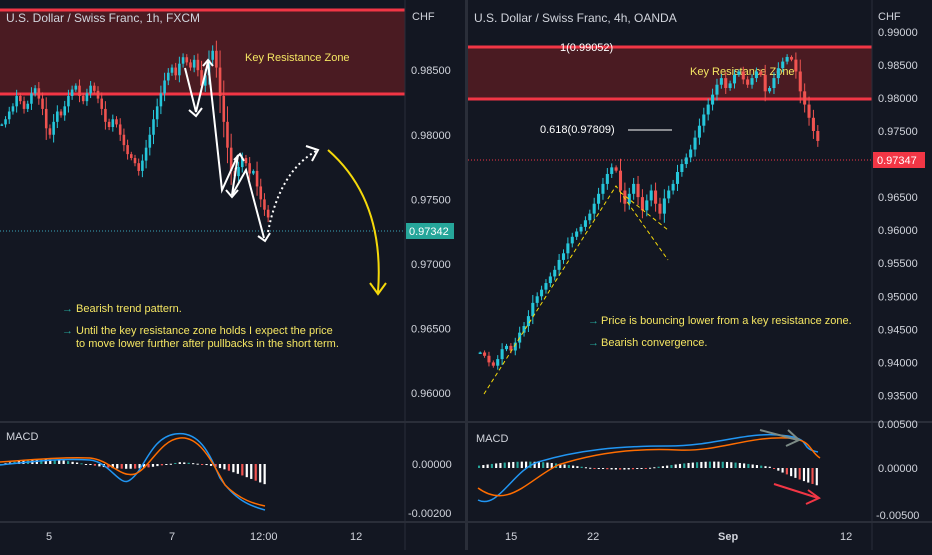 This screenshot has width=932, height=555. Describe the element at coordinates (898, 363) in the screenshot. I see `y-tick-label: 0.94000` at that location.